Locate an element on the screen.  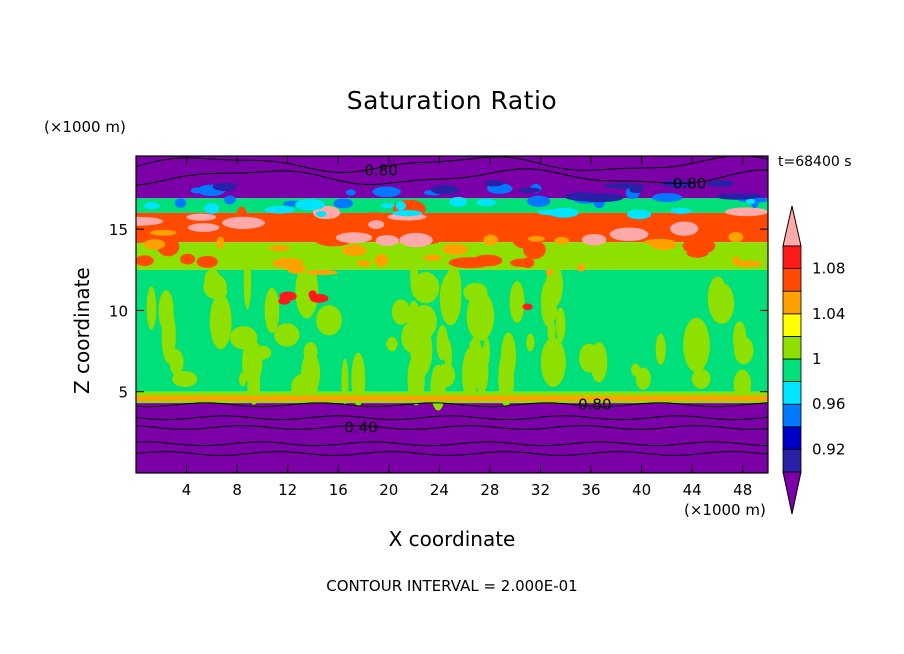
x-tick-label: 44 is located at coordinates (692, 490).